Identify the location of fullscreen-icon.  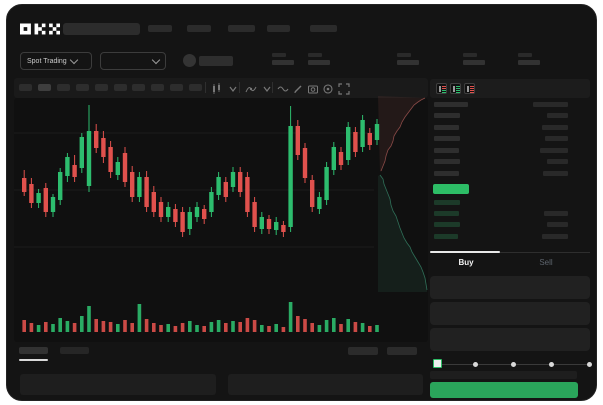
(344, 88).